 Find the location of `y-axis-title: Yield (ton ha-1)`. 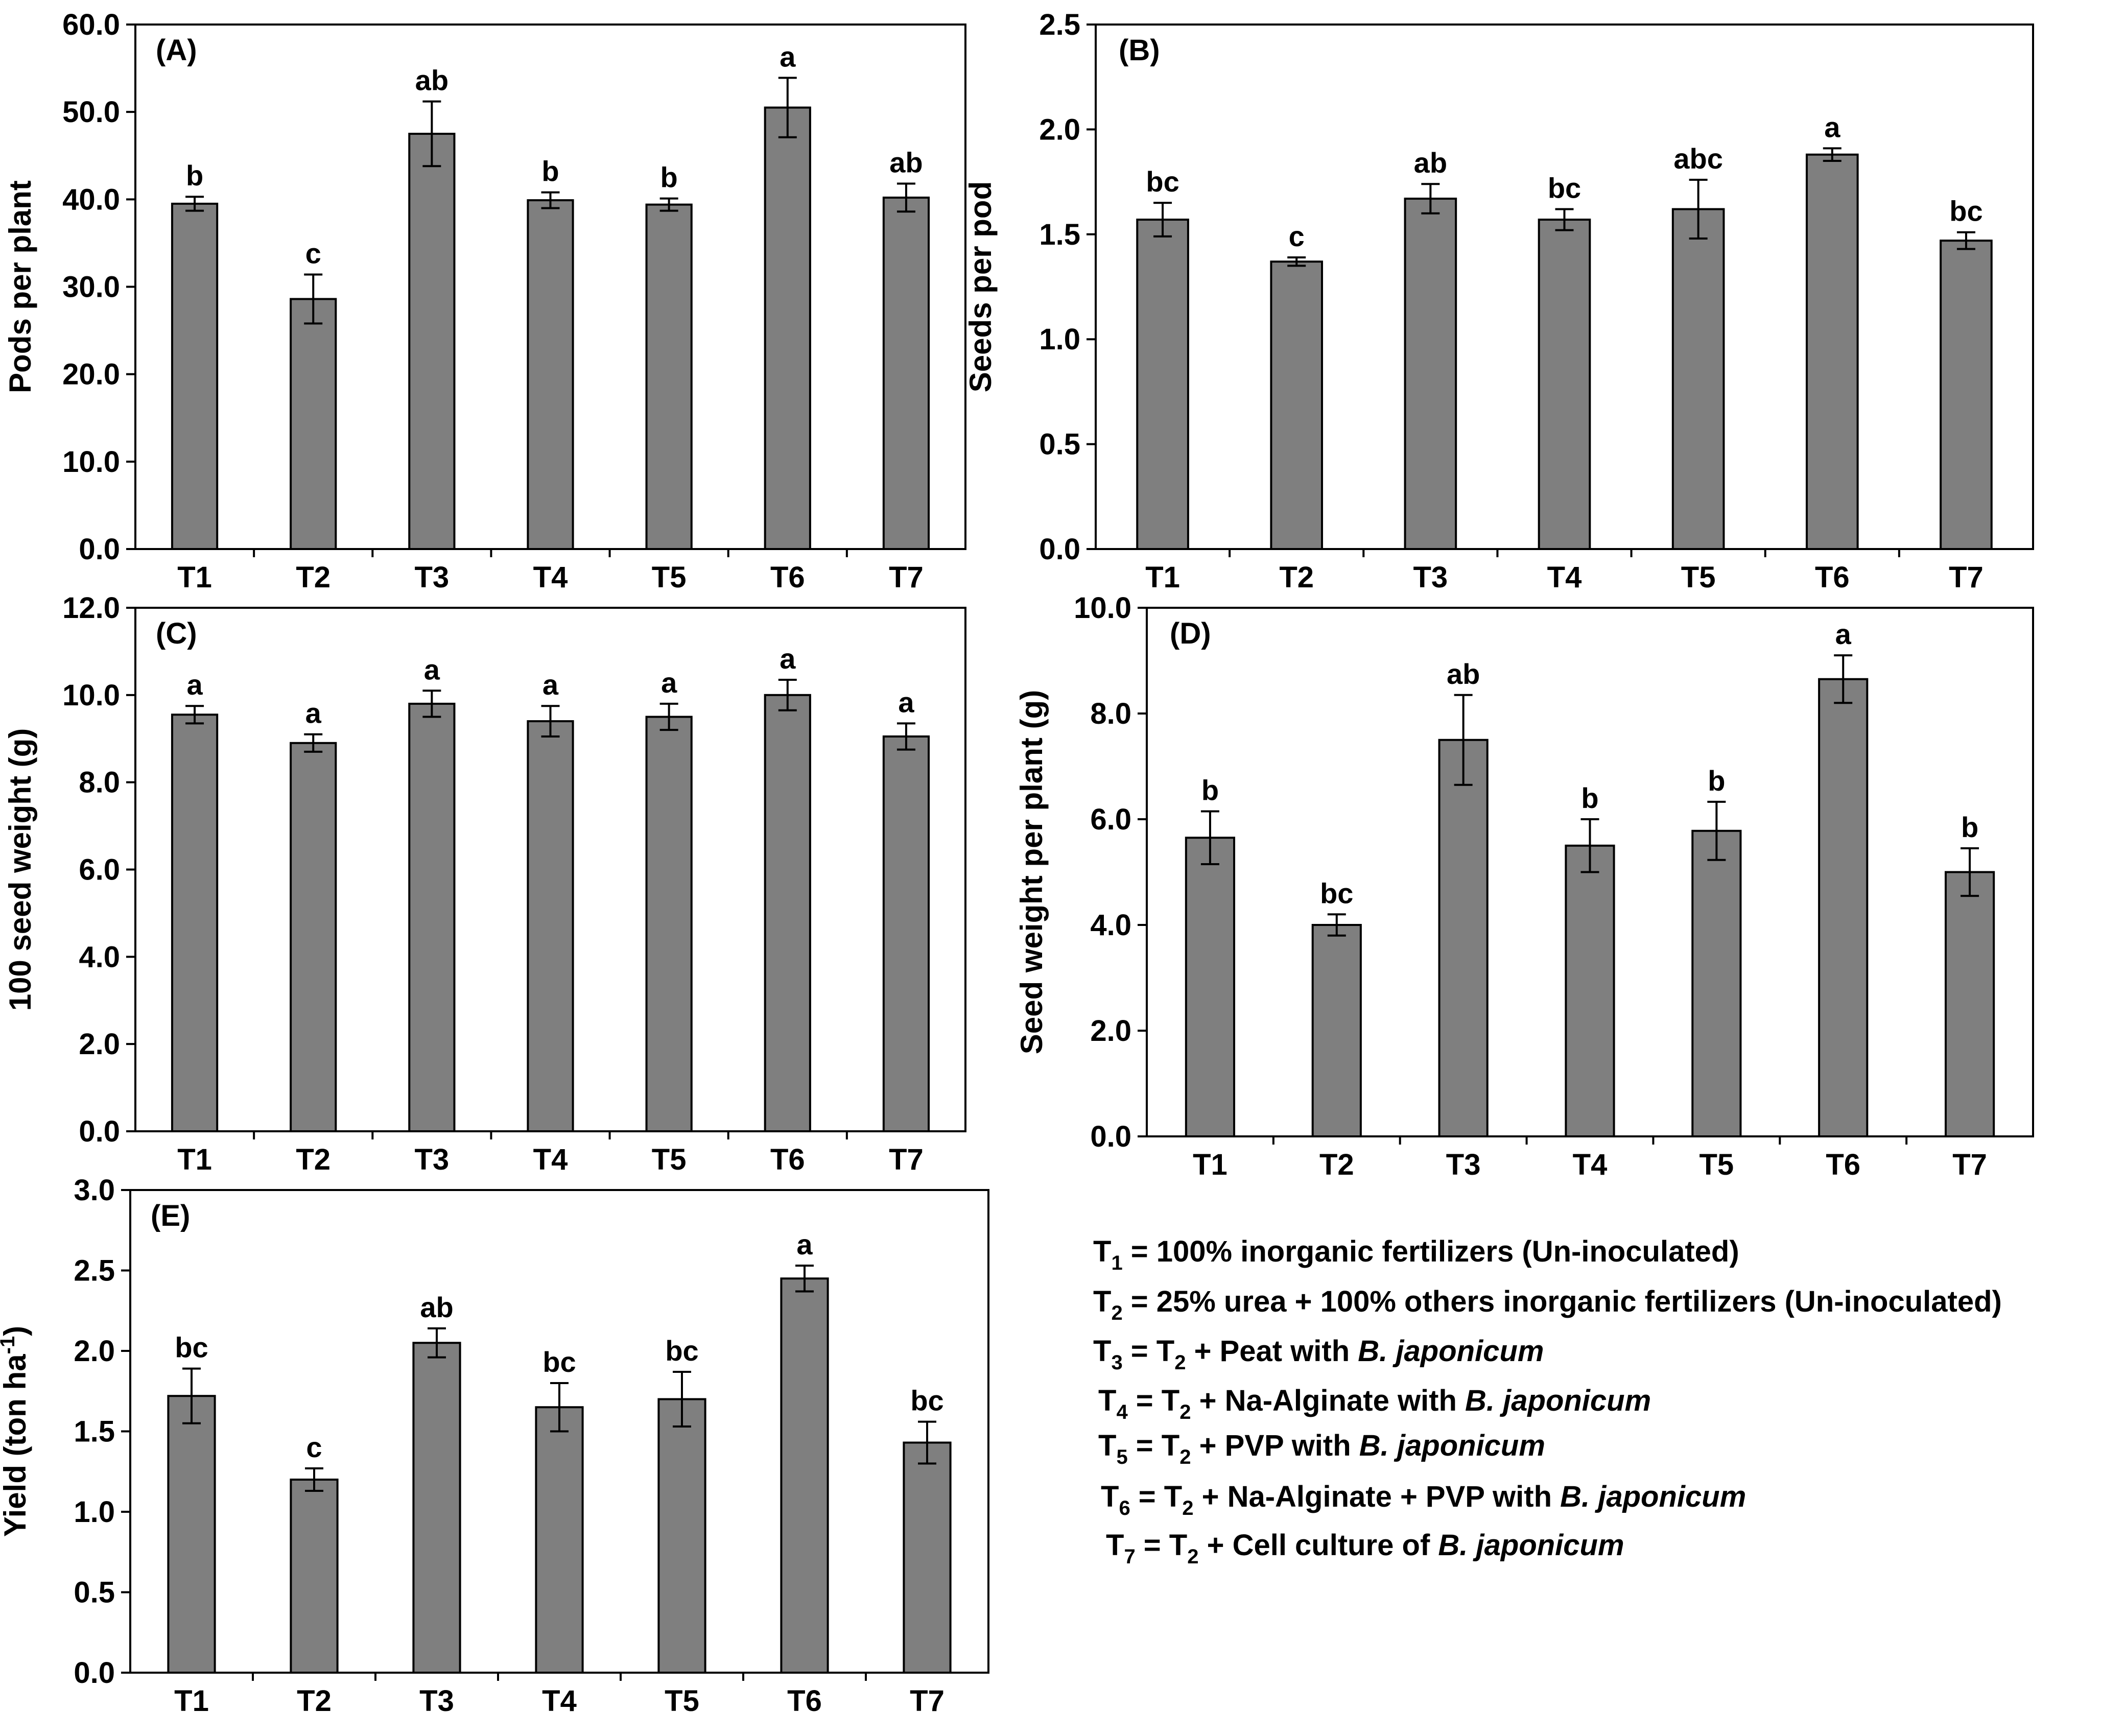

y-axis-title: Yield (ton ha-1) is located at coordinates (16, 1432).